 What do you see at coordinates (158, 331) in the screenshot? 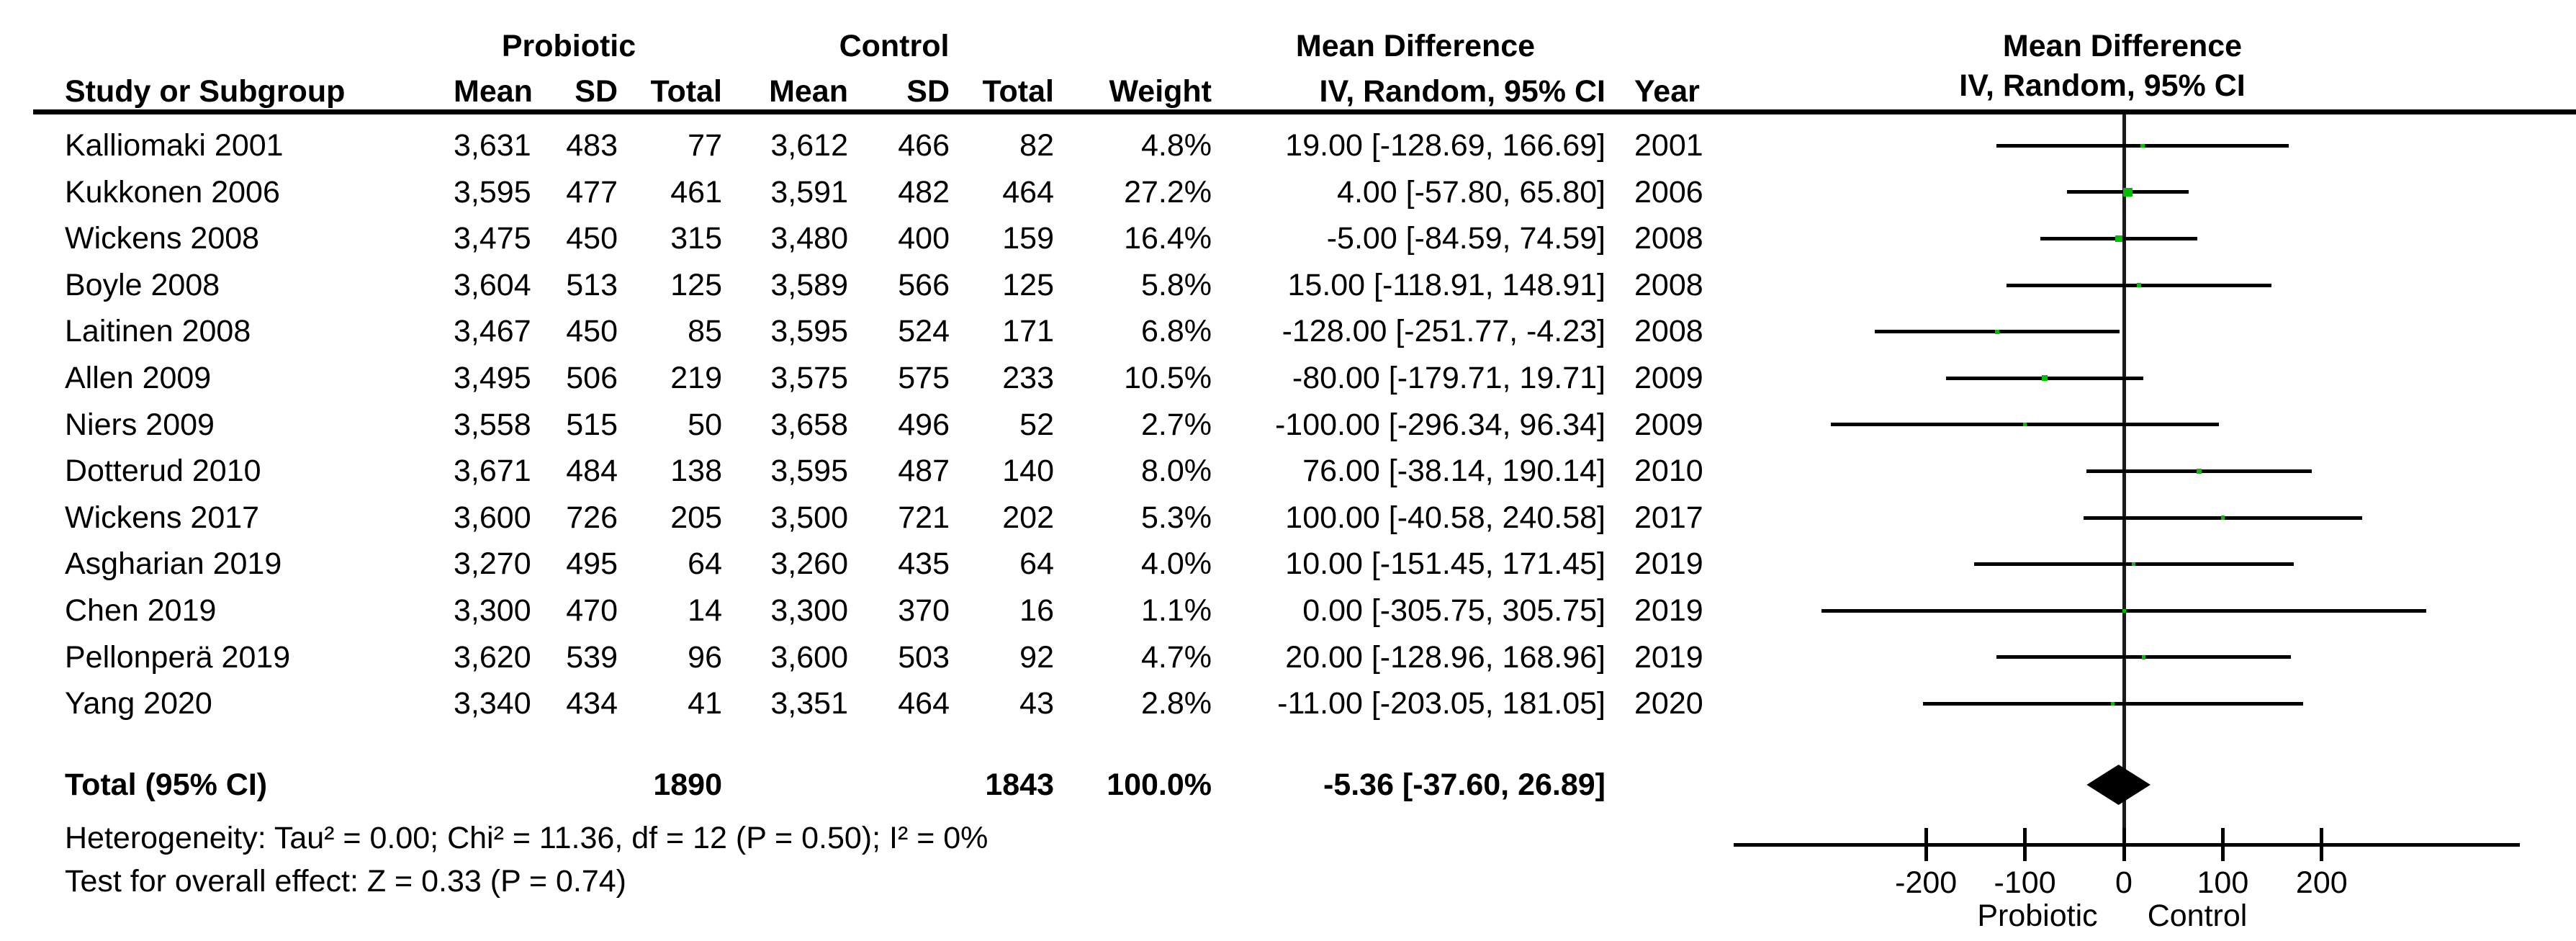
I see `cell-study: Laitinen 2008` at bounding box center [158, 331].